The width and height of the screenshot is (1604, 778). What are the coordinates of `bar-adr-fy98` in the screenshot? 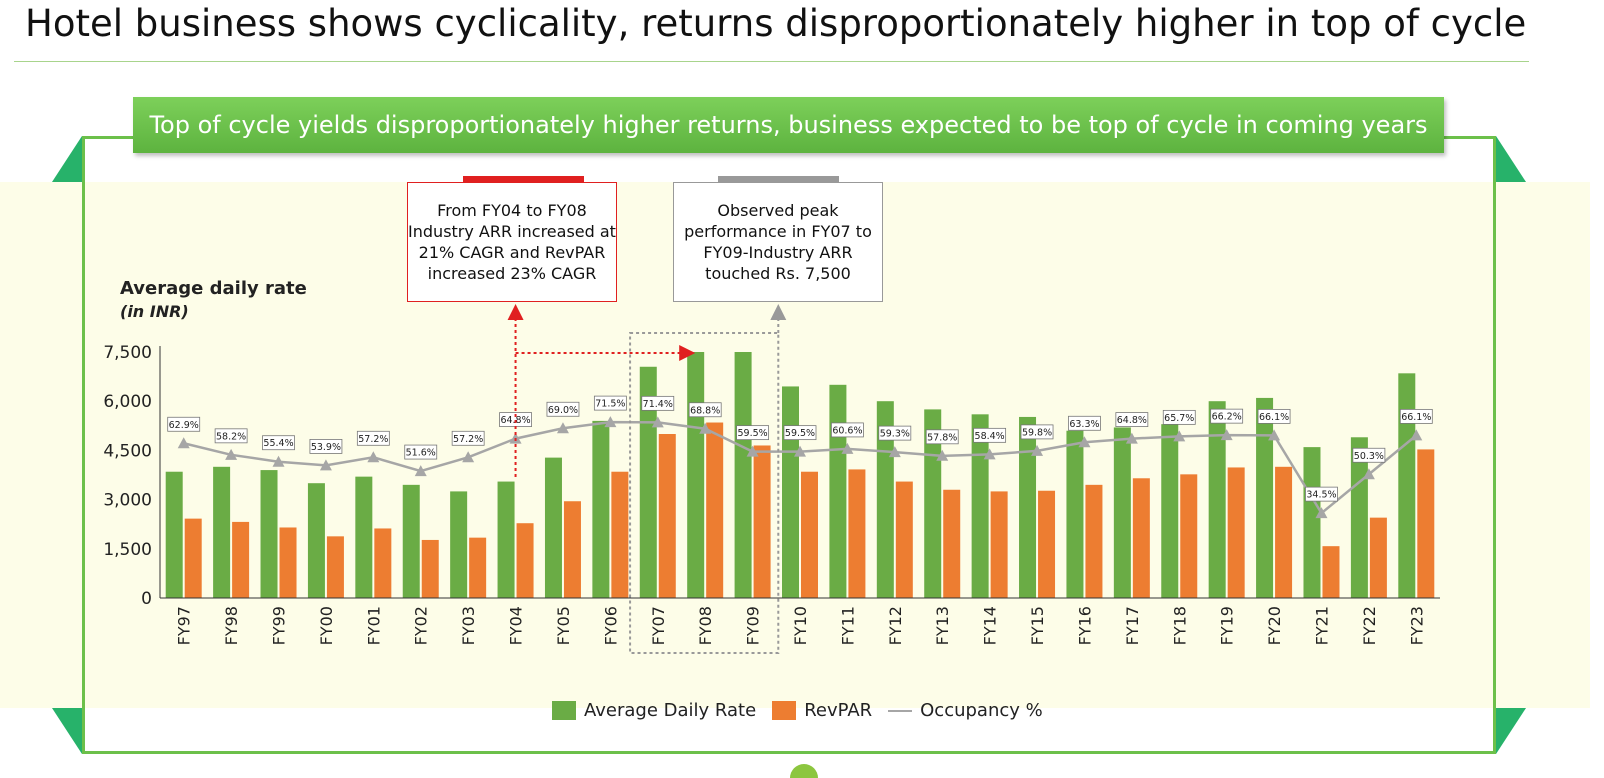 It's located at (222, 532).